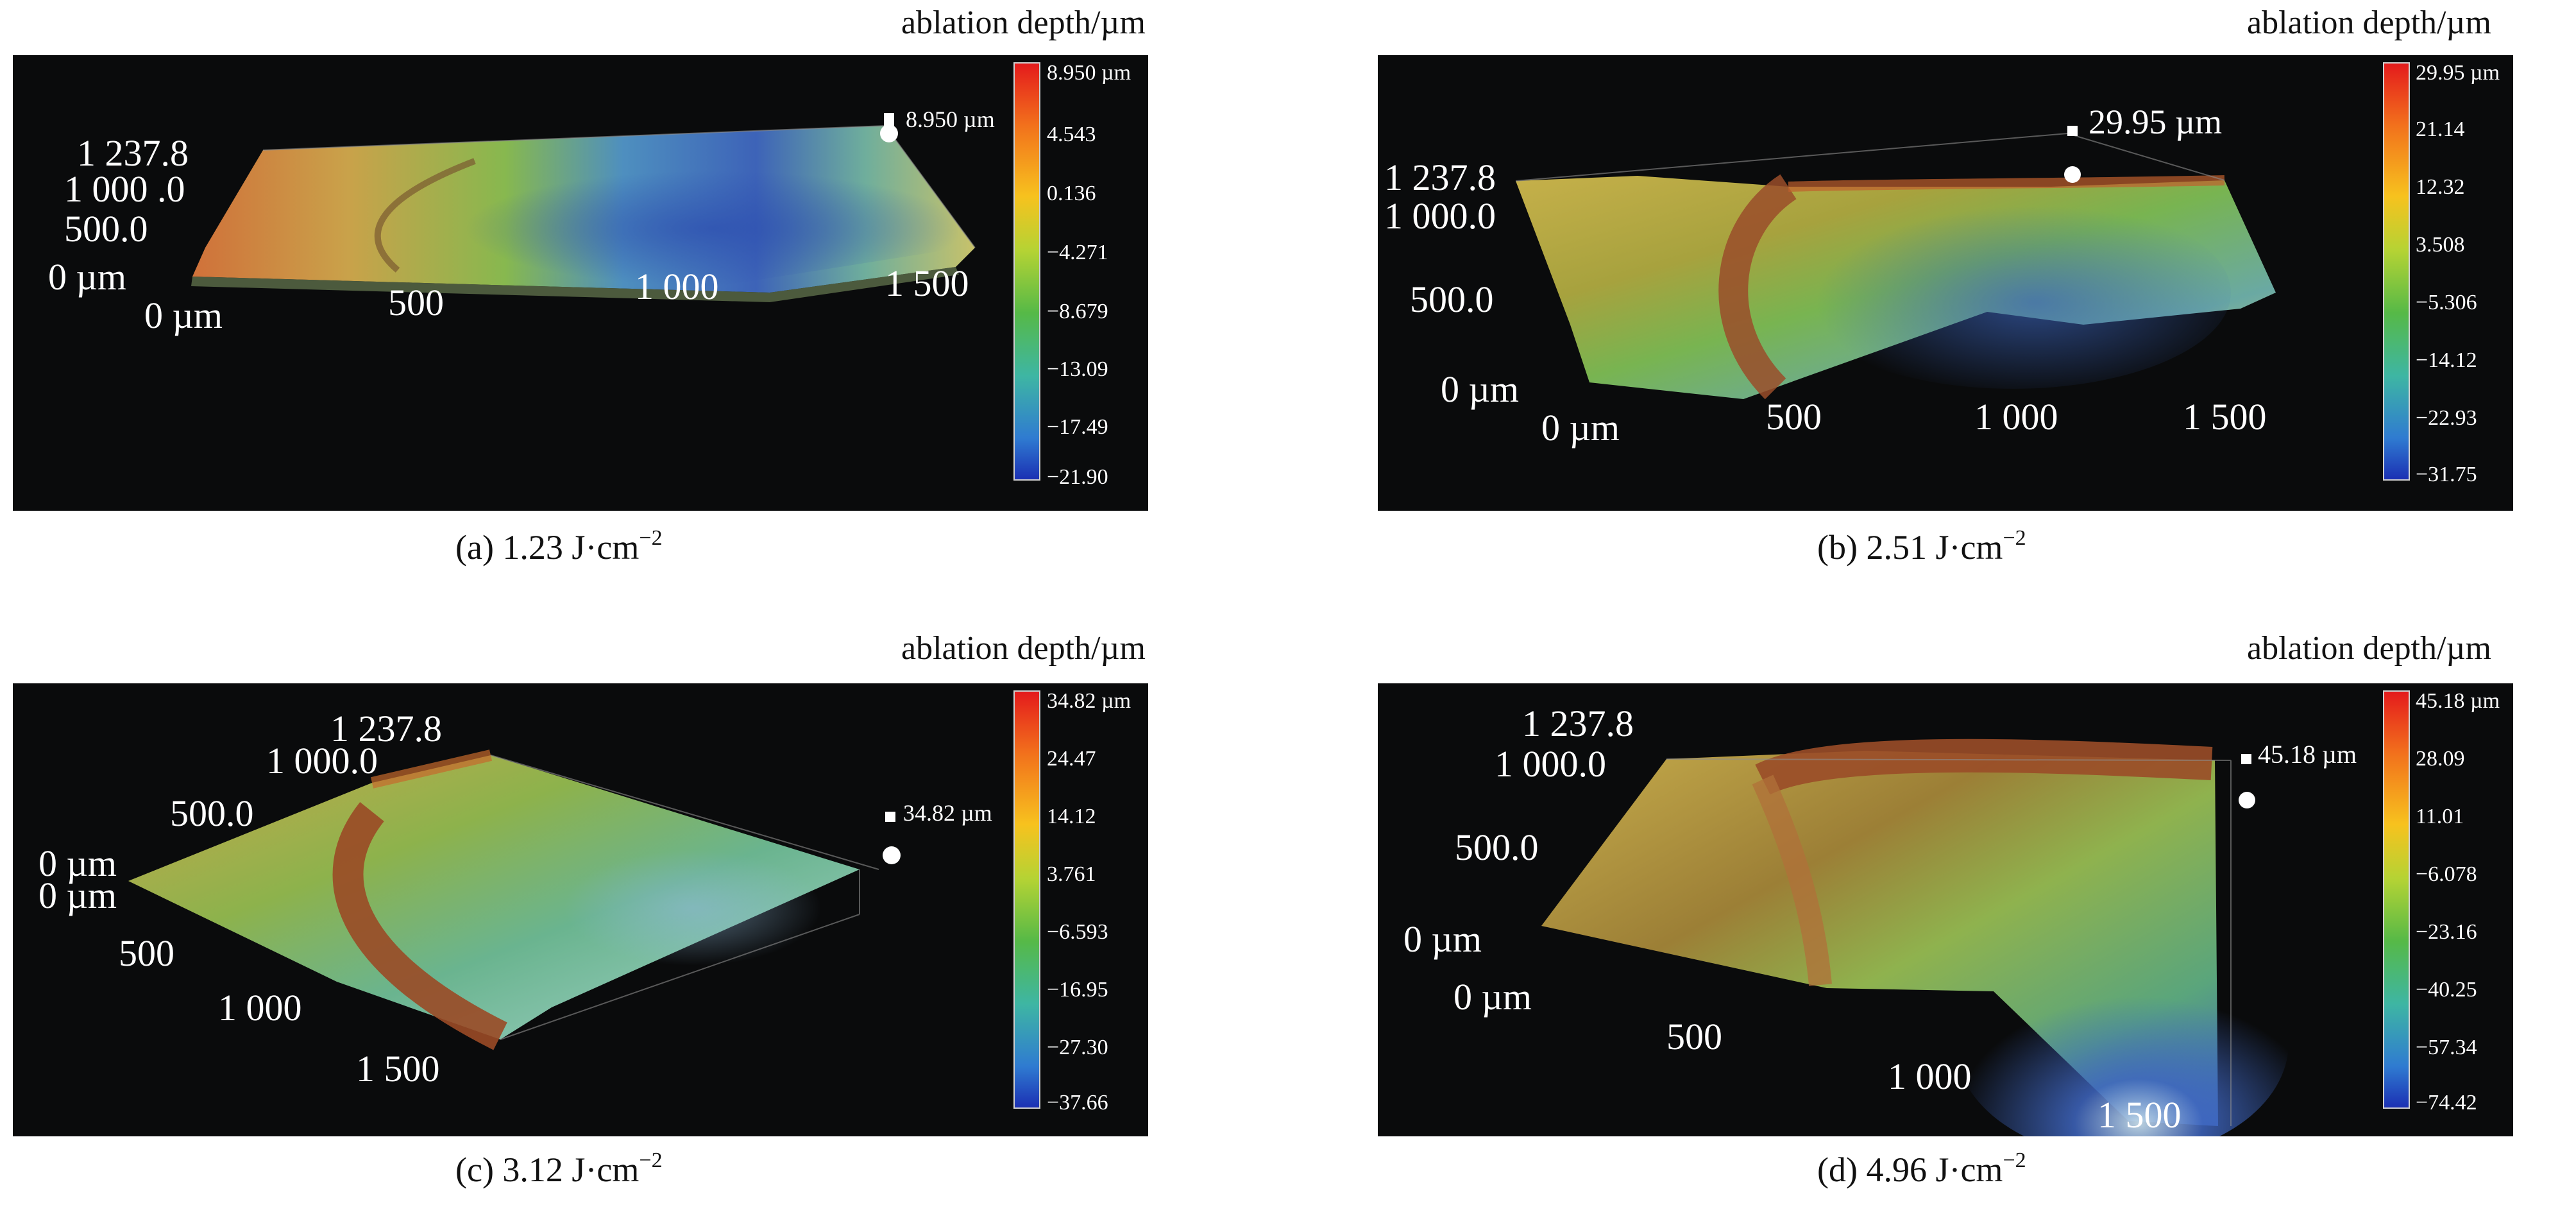 The image size is (2576, 1205). Describe the element at coordinates (547, 547) in the screenshot. I see `caption-text: (a) 1.23 J·cm` at that location.